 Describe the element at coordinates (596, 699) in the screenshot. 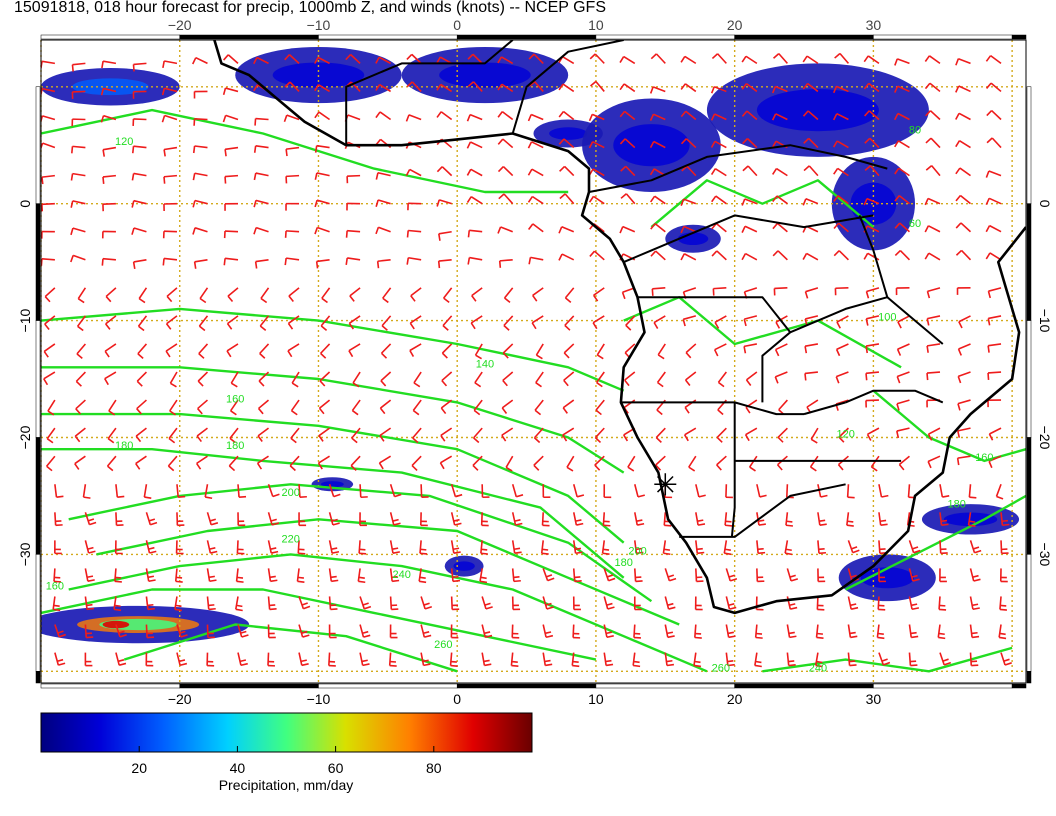

I see `lon-tick-label-bottom: 10` at that location.